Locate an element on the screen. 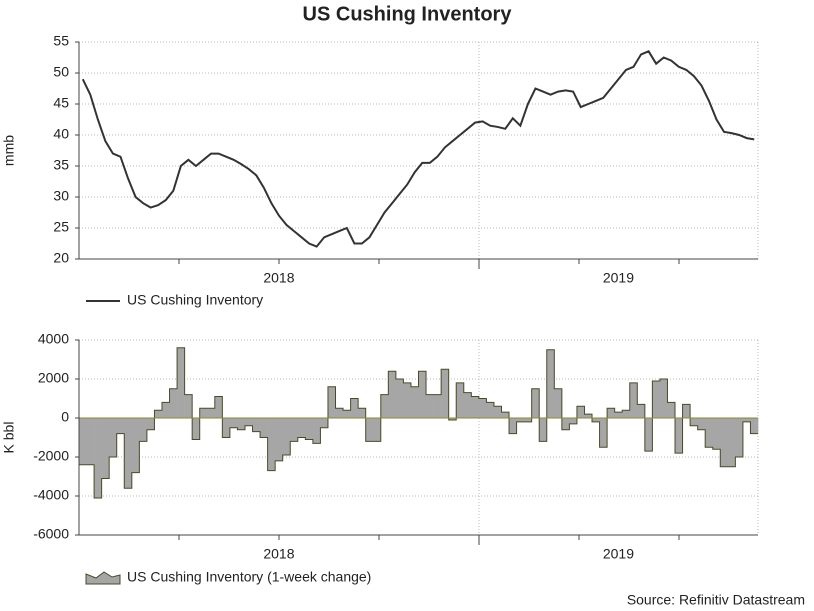 The width and height of the screenshot is (814, 611). y-tick-label: 4000 is located at coordinates (53, 339).